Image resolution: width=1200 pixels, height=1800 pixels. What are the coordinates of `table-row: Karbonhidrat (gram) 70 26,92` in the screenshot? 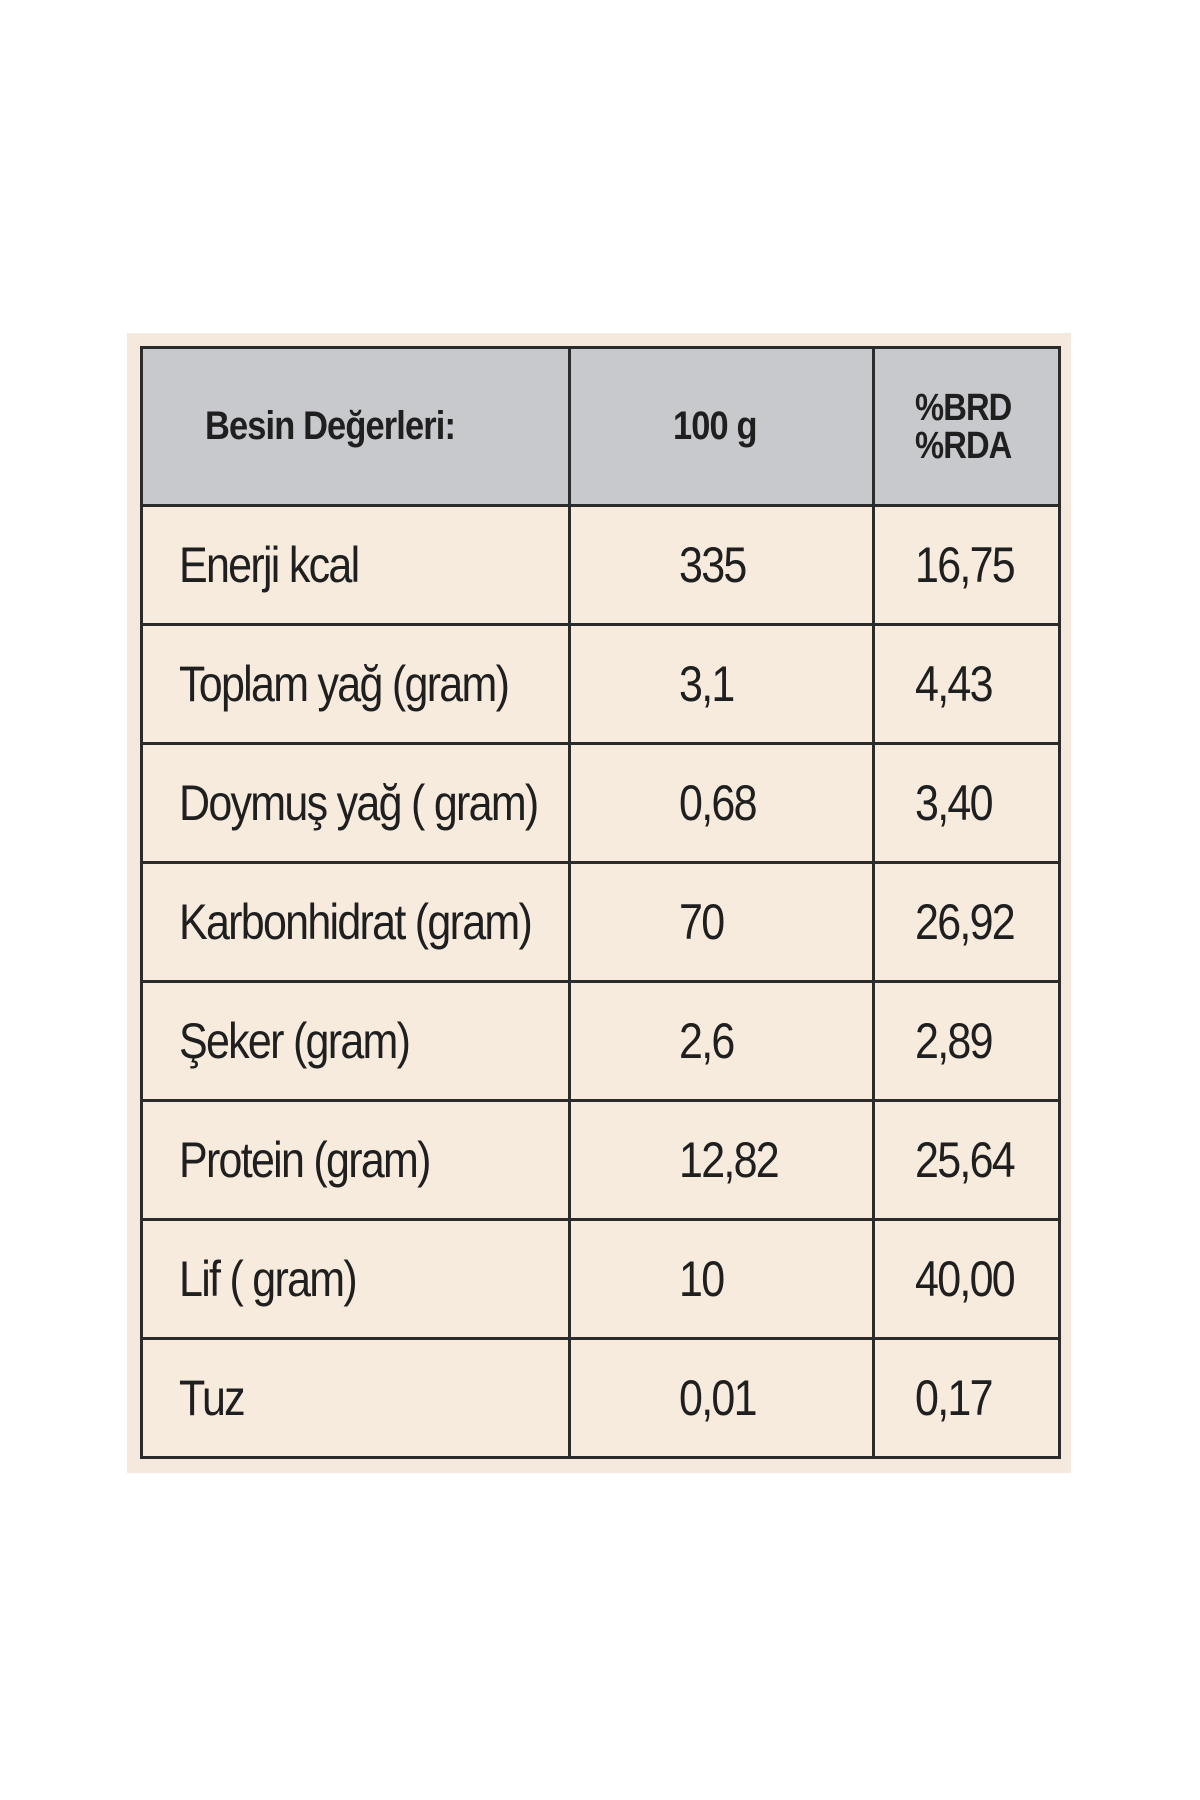 It's located at (600, 922).